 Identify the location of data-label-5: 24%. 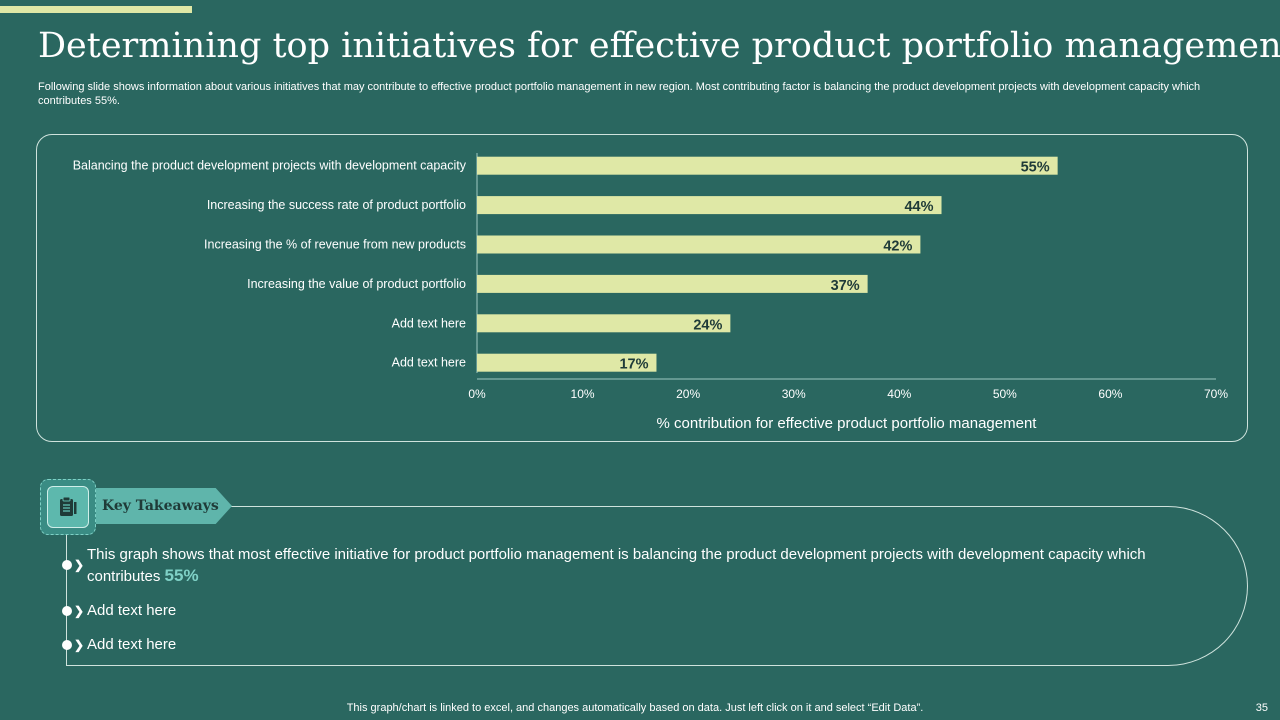
(707, 325).